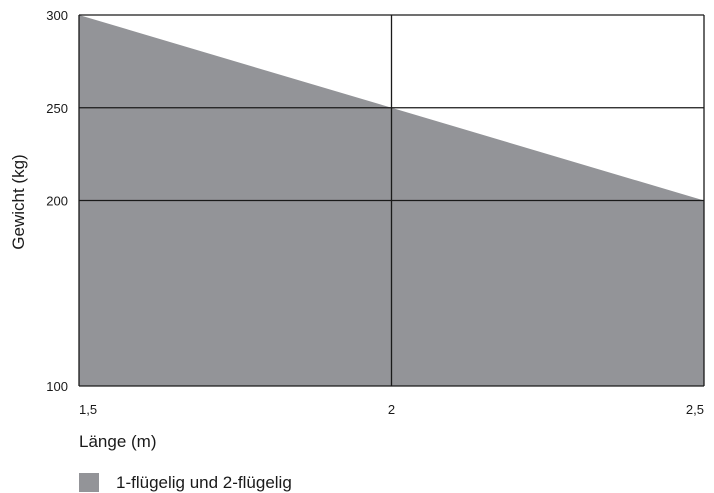 The image size is (714, 493). I want to click on y-tick-label: 100, so click(57, 386).